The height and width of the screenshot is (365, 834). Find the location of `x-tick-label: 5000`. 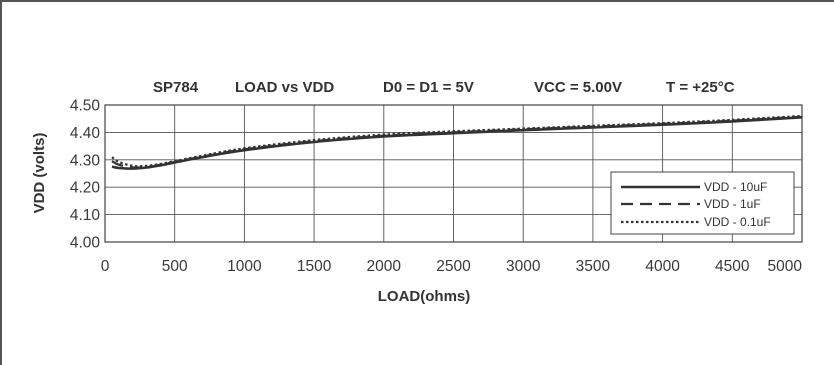

x-tick-label: 5000 is located at coordinates (785, 266).